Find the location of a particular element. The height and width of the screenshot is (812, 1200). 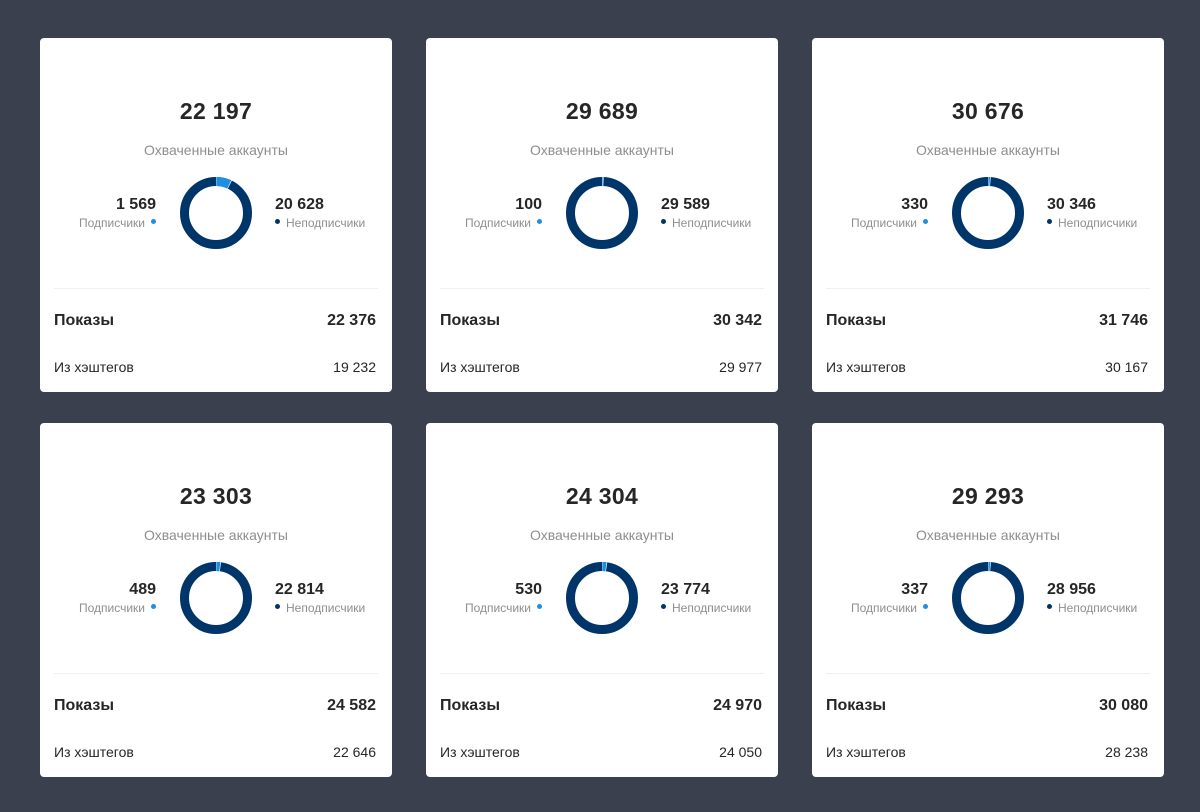

from-hashtags-value: 19 232 is located at coordinates (354, 367).